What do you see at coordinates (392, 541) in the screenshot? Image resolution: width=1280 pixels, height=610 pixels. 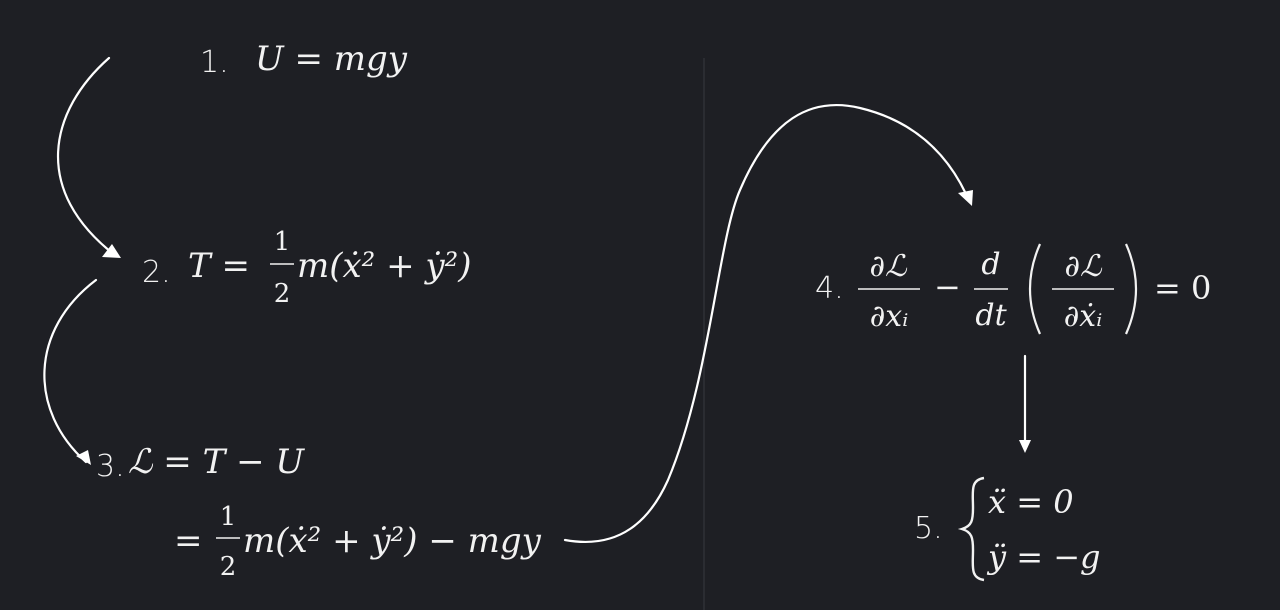 I see `step-3-rest: m(ẋ² + ẏ²) − mgy` at bounding box center [392, 541].